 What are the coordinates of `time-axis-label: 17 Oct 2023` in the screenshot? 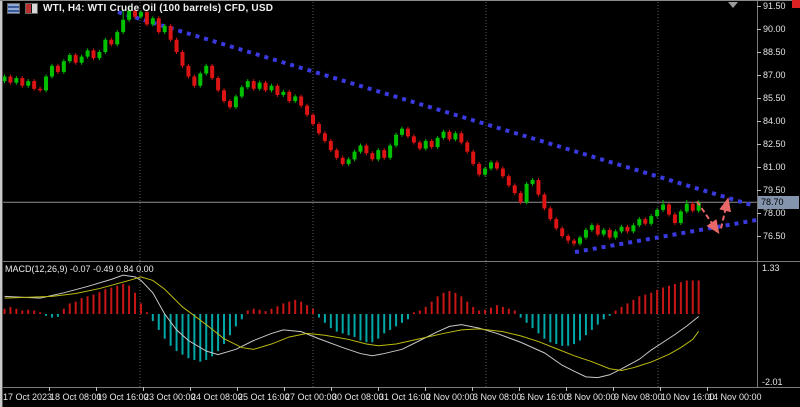 It's located at (28, 397).